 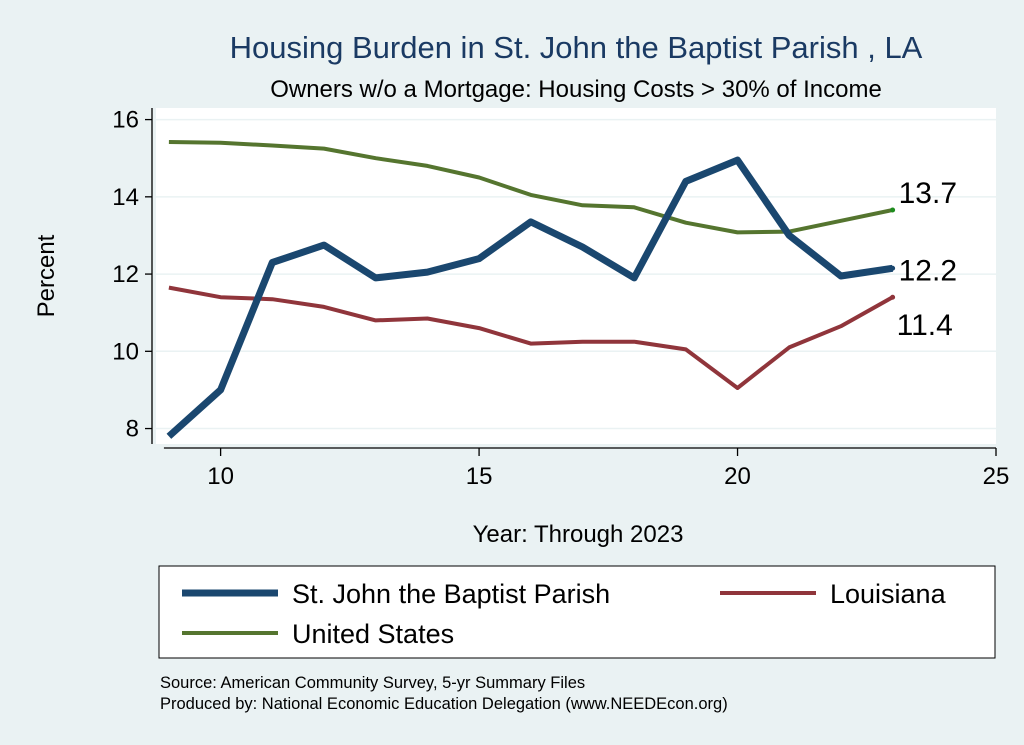 What do you see at coordinates (125, 120) in the screenshot?
I see `y-tick-label: 16` at bounding box center [125, 120].